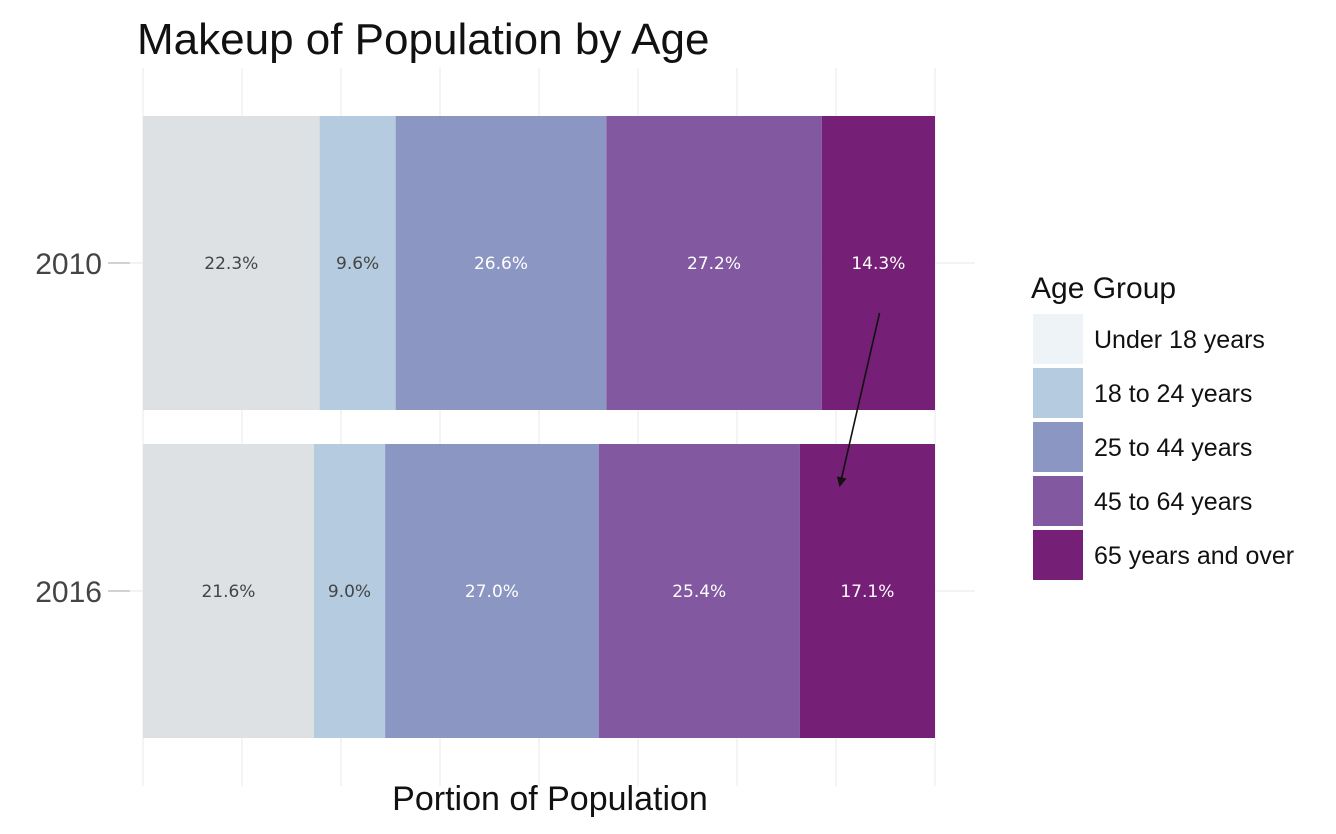  I want to click on data-label: 9.6%, so click(357, 264).